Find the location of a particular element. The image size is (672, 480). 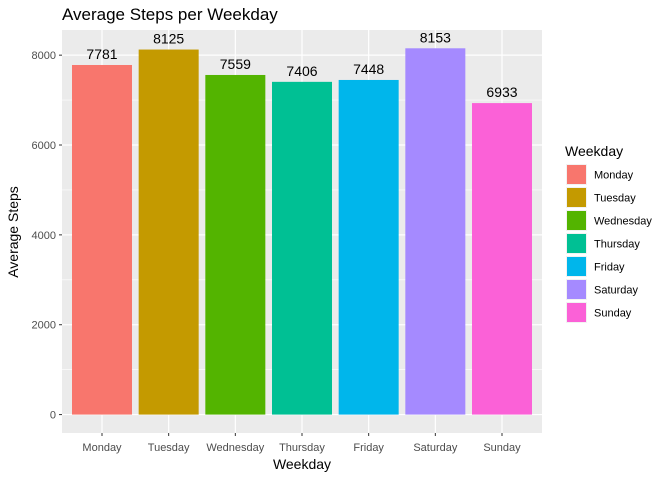

legend-label-friday: Friday is located at coordinates (609, 268).